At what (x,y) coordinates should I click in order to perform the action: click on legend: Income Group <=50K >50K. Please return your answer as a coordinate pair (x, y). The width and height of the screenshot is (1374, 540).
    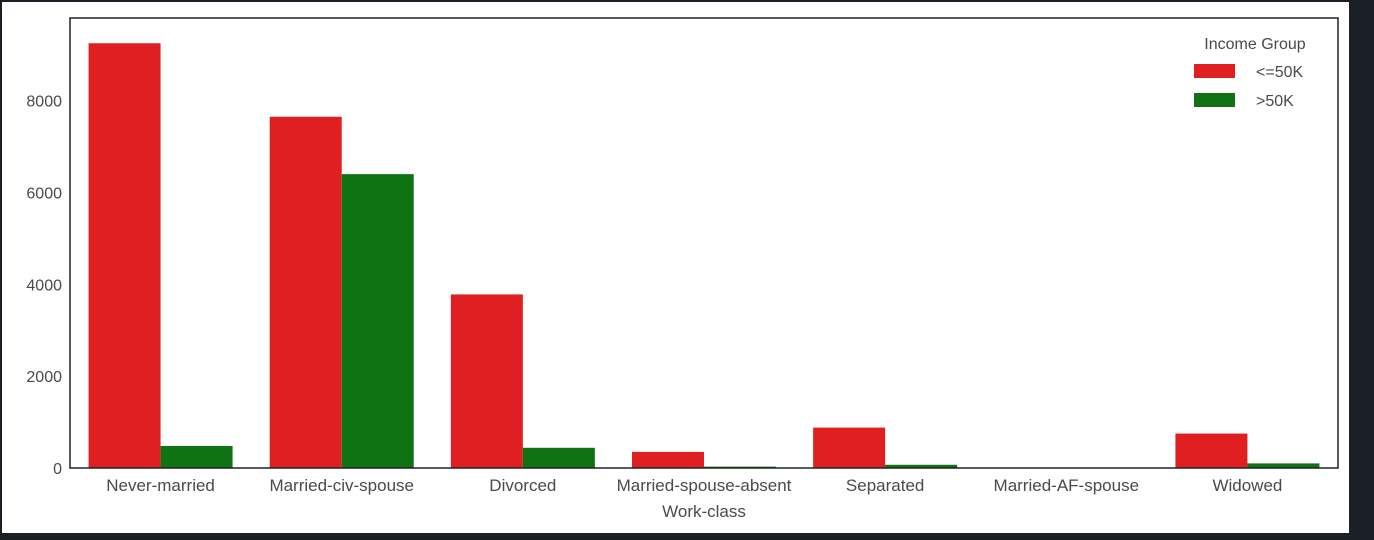
    Looking at the image, I should click on (1250, 73).